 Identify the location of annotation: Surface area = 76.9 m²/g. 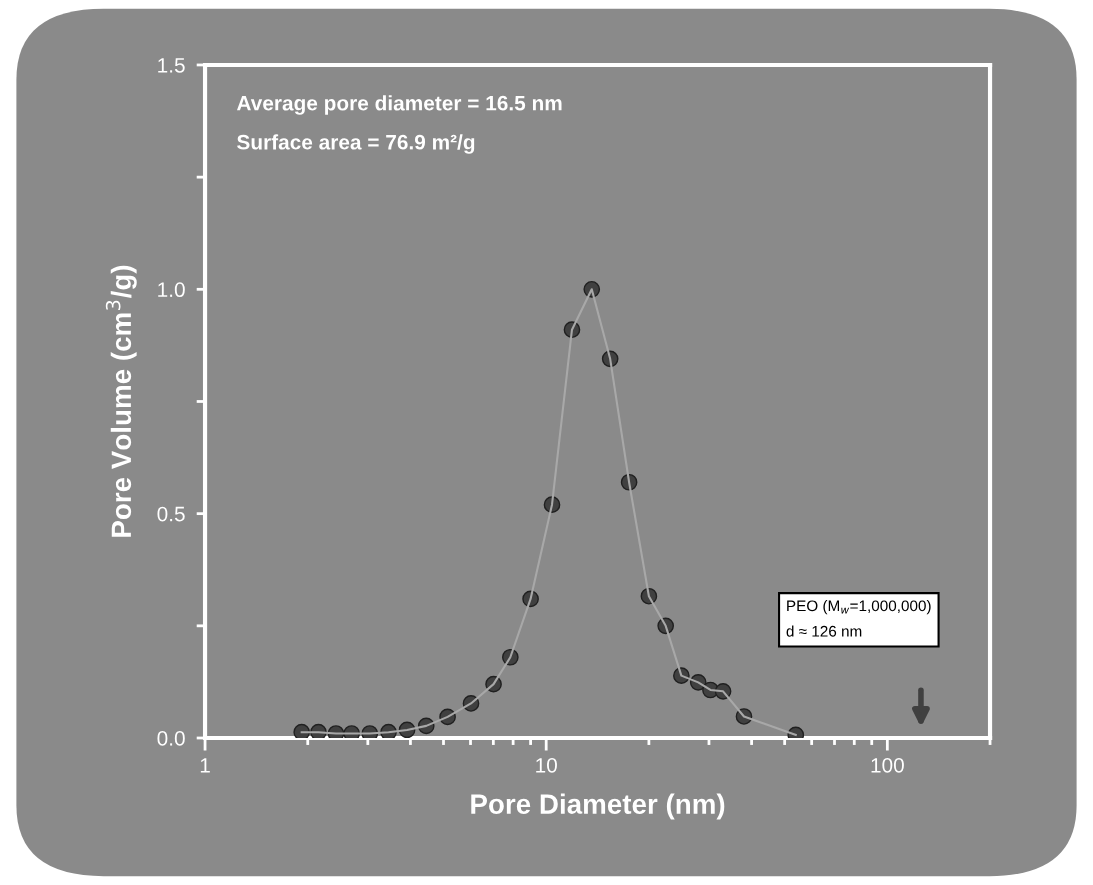
(356, 144).